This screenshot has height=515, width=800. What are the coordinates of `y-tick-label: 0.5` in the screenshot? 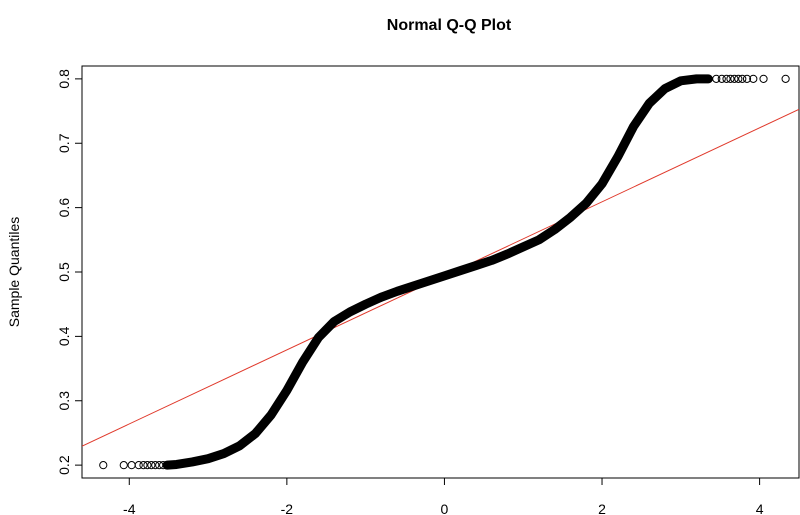 It's located at (64, 272).